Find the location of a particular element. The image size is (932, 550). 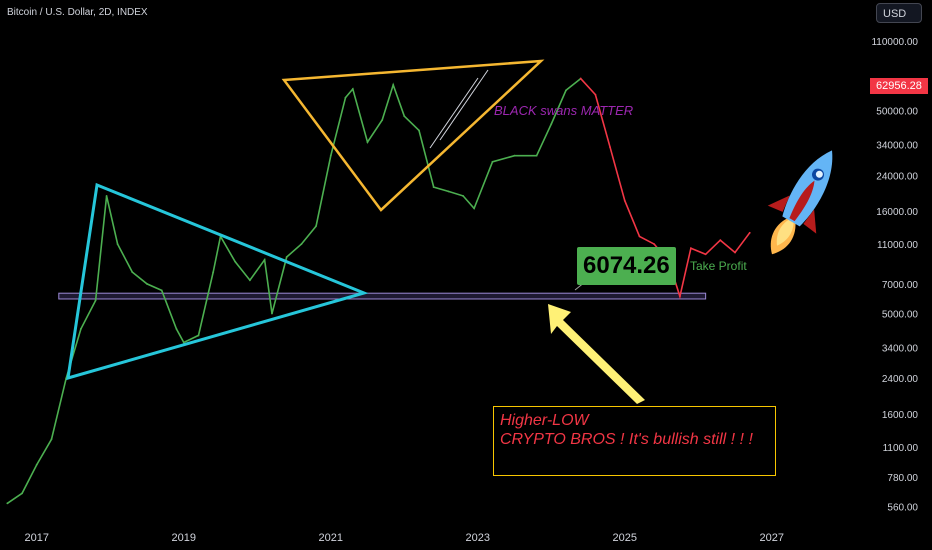

y-tick-label-2: 50000.00 is located at coordinates (897, 112).